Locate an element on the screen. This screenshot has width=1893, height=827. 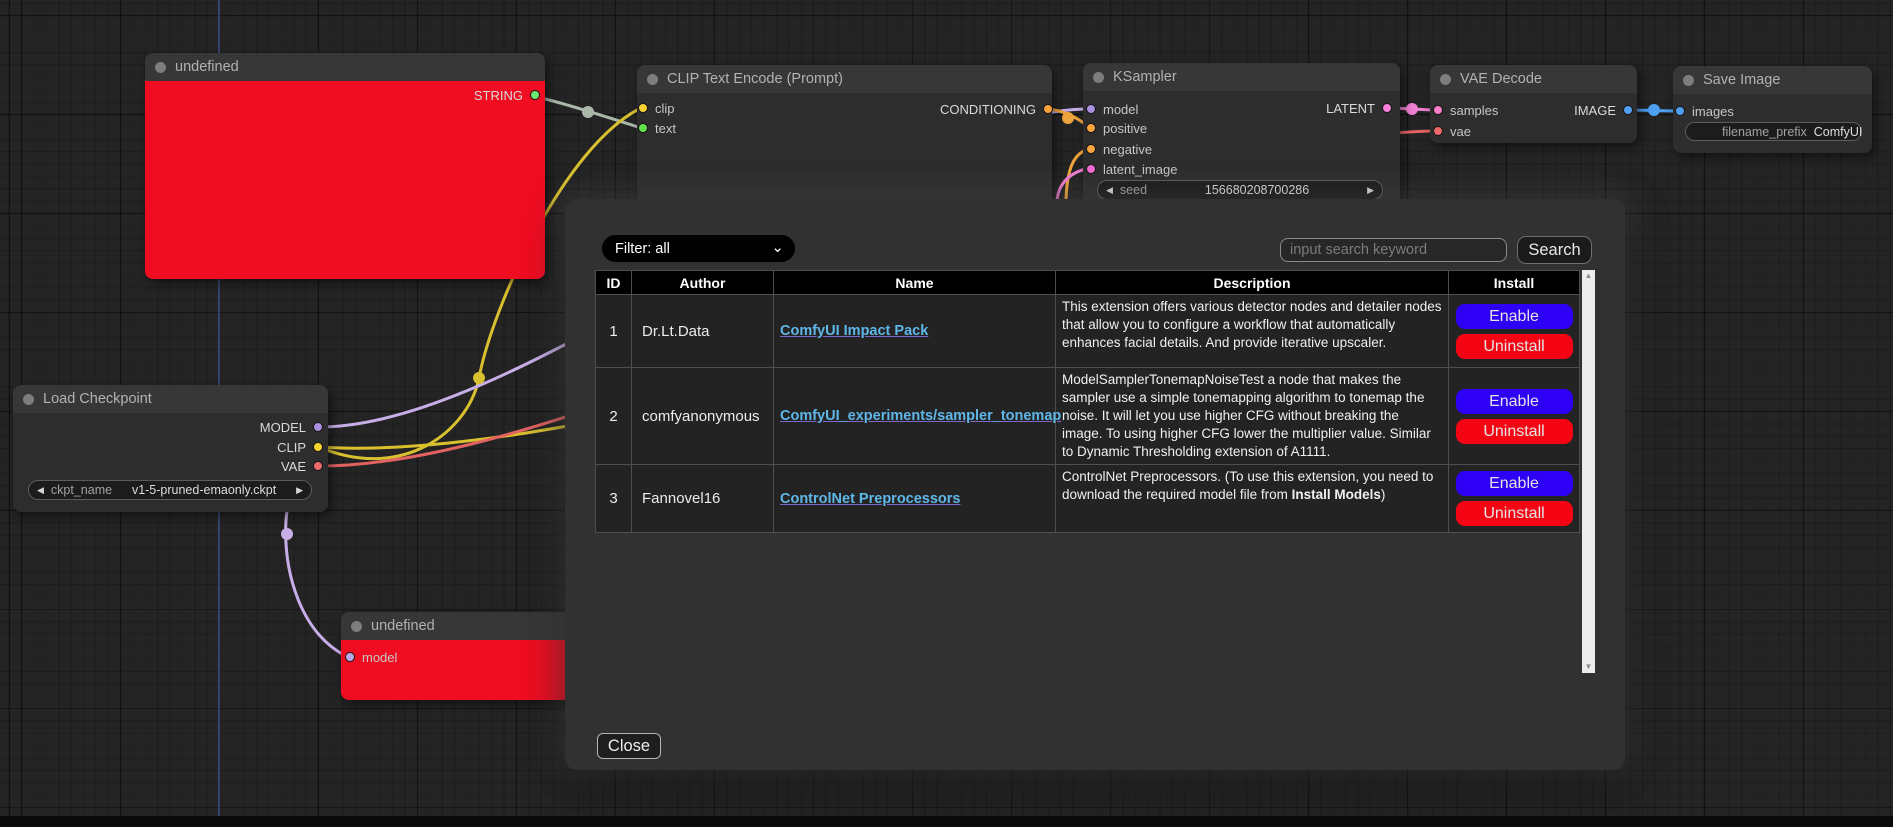
cell-author: Dr.Lt.Data is located at coordinates (702, 331).